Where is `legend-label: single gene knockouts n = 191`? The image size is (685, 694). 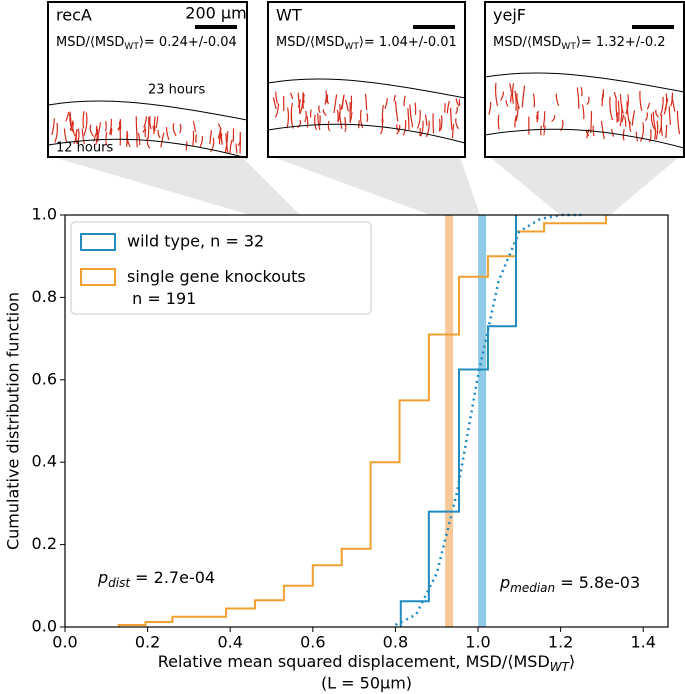
legend-label: single gene knockouts n = 191 is located at coordinates (216, 287).